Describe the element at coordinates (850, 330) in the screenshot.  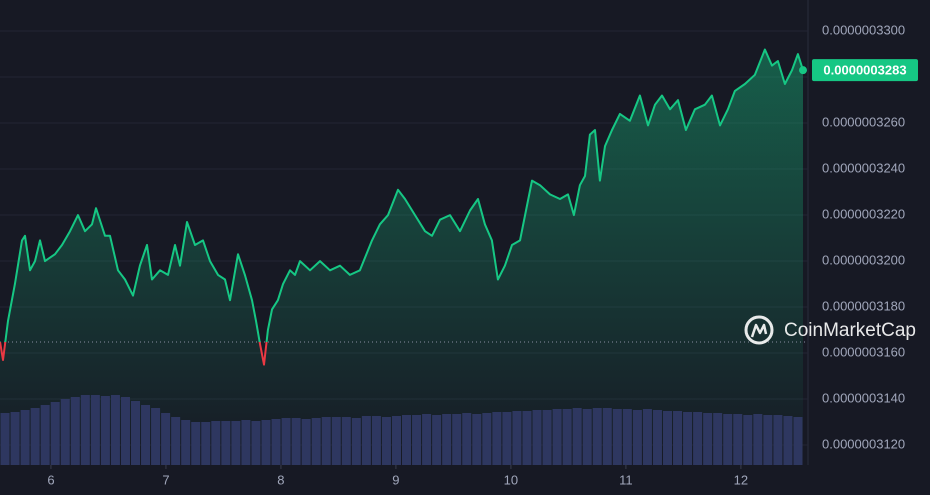
I see `brand: CoinMarketCap` at that location.